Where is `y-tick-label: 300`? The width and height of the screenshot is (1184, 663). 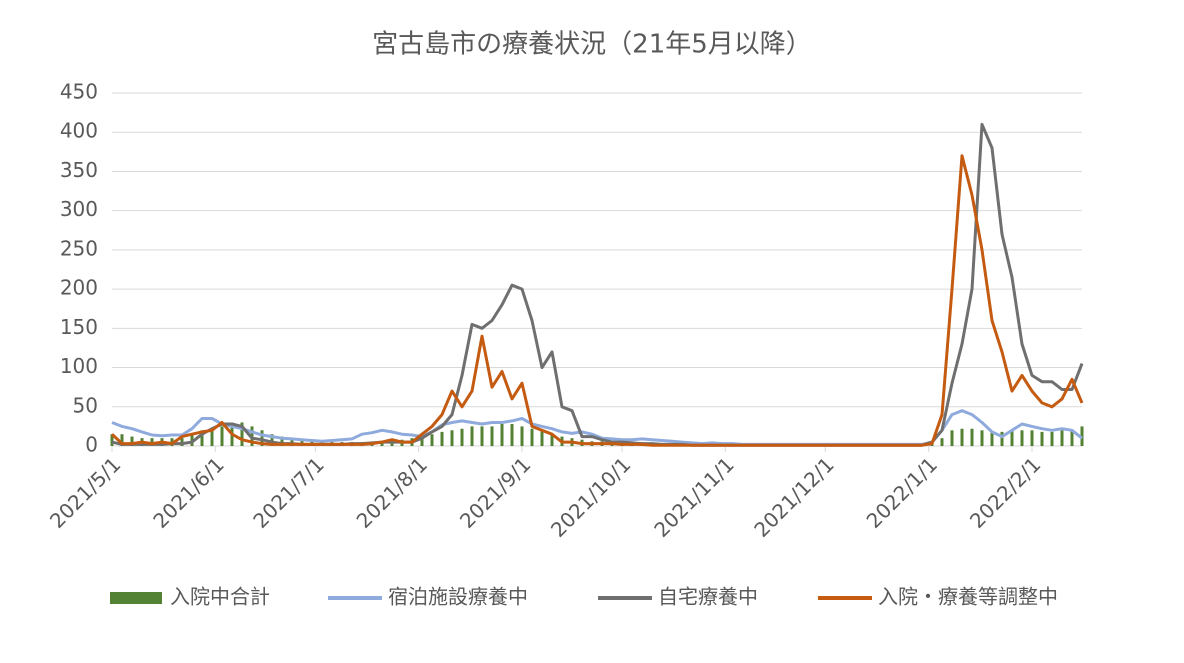 y-tick-label: 300 is located at coordinates (79, 209).